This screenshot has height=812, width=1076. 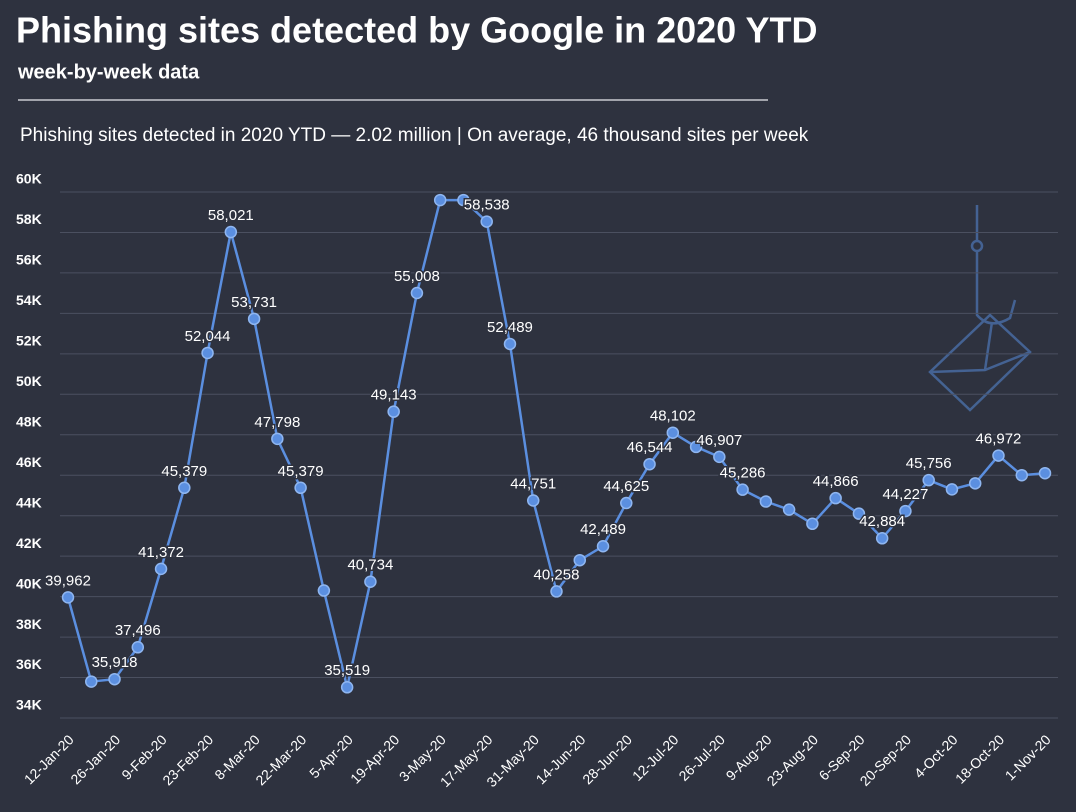 I want to click on data-label: 39,962, so click(x=68, y=580).